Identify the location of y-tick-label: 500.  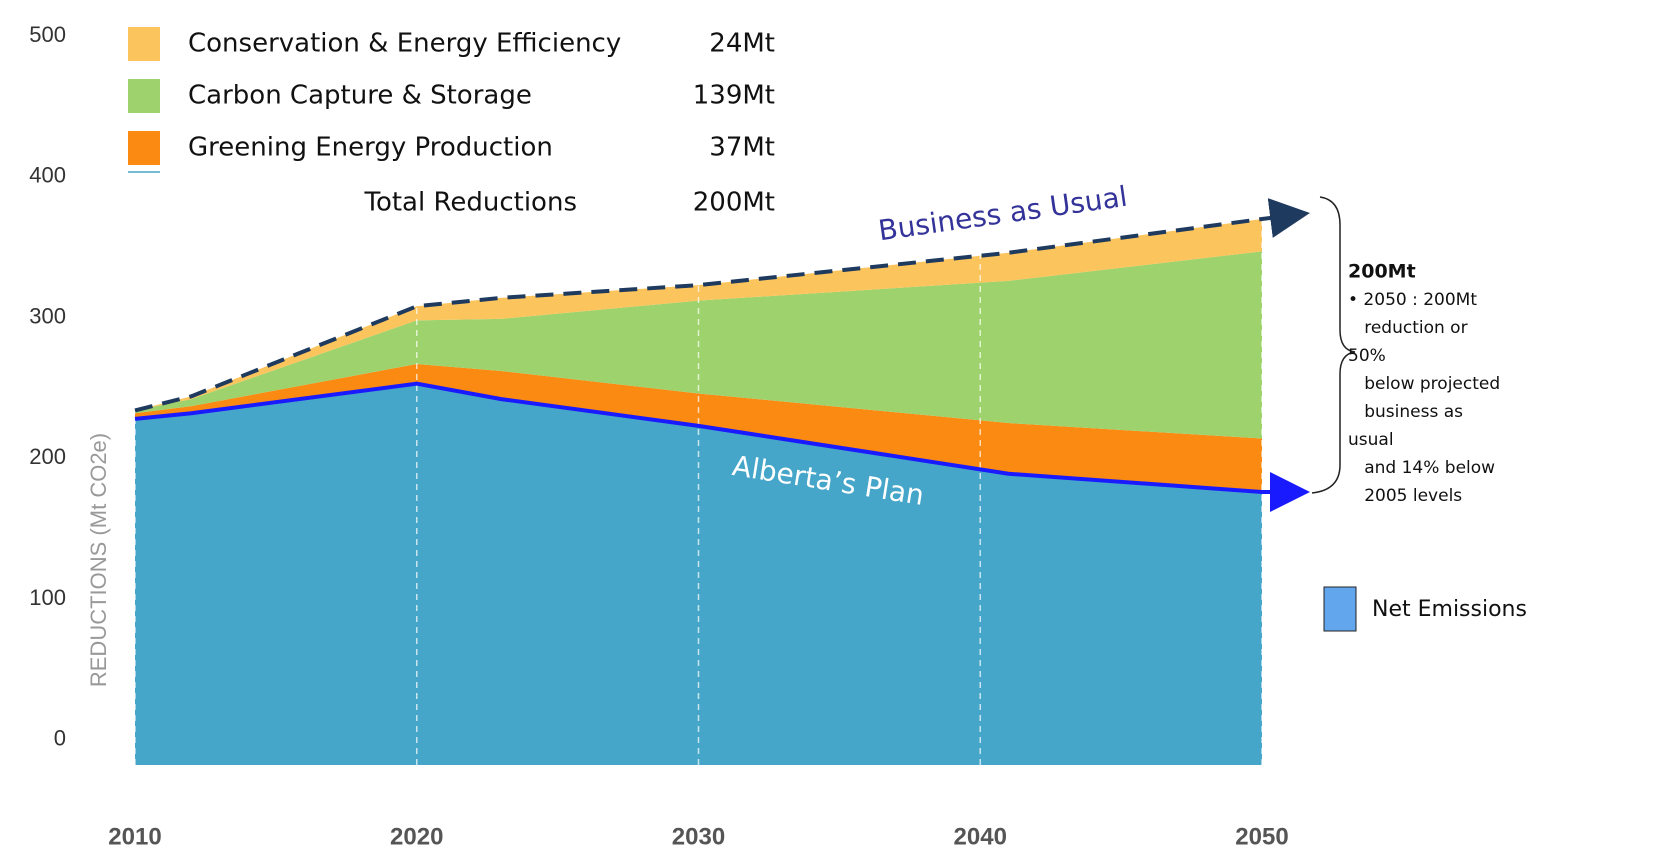
(47, 34).